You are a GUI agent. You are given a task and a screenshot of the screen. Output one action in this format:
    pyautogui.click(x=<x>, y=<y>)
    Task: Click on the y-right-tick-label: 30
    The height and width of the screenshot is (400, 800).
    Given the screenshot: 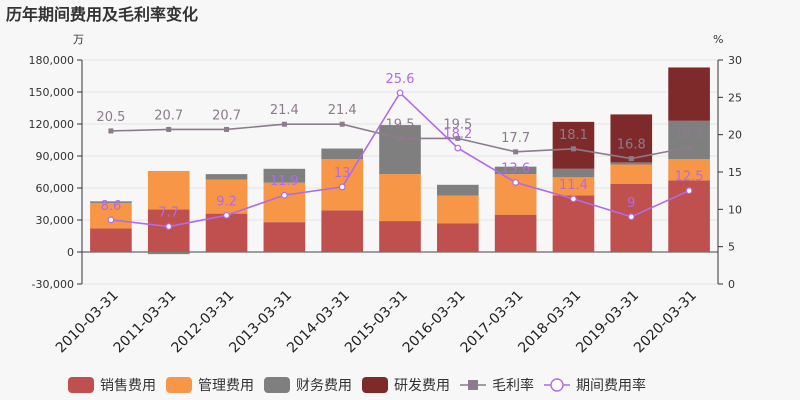 What is the action you would take?
    pyautogui.click(x=735, y=60)
    